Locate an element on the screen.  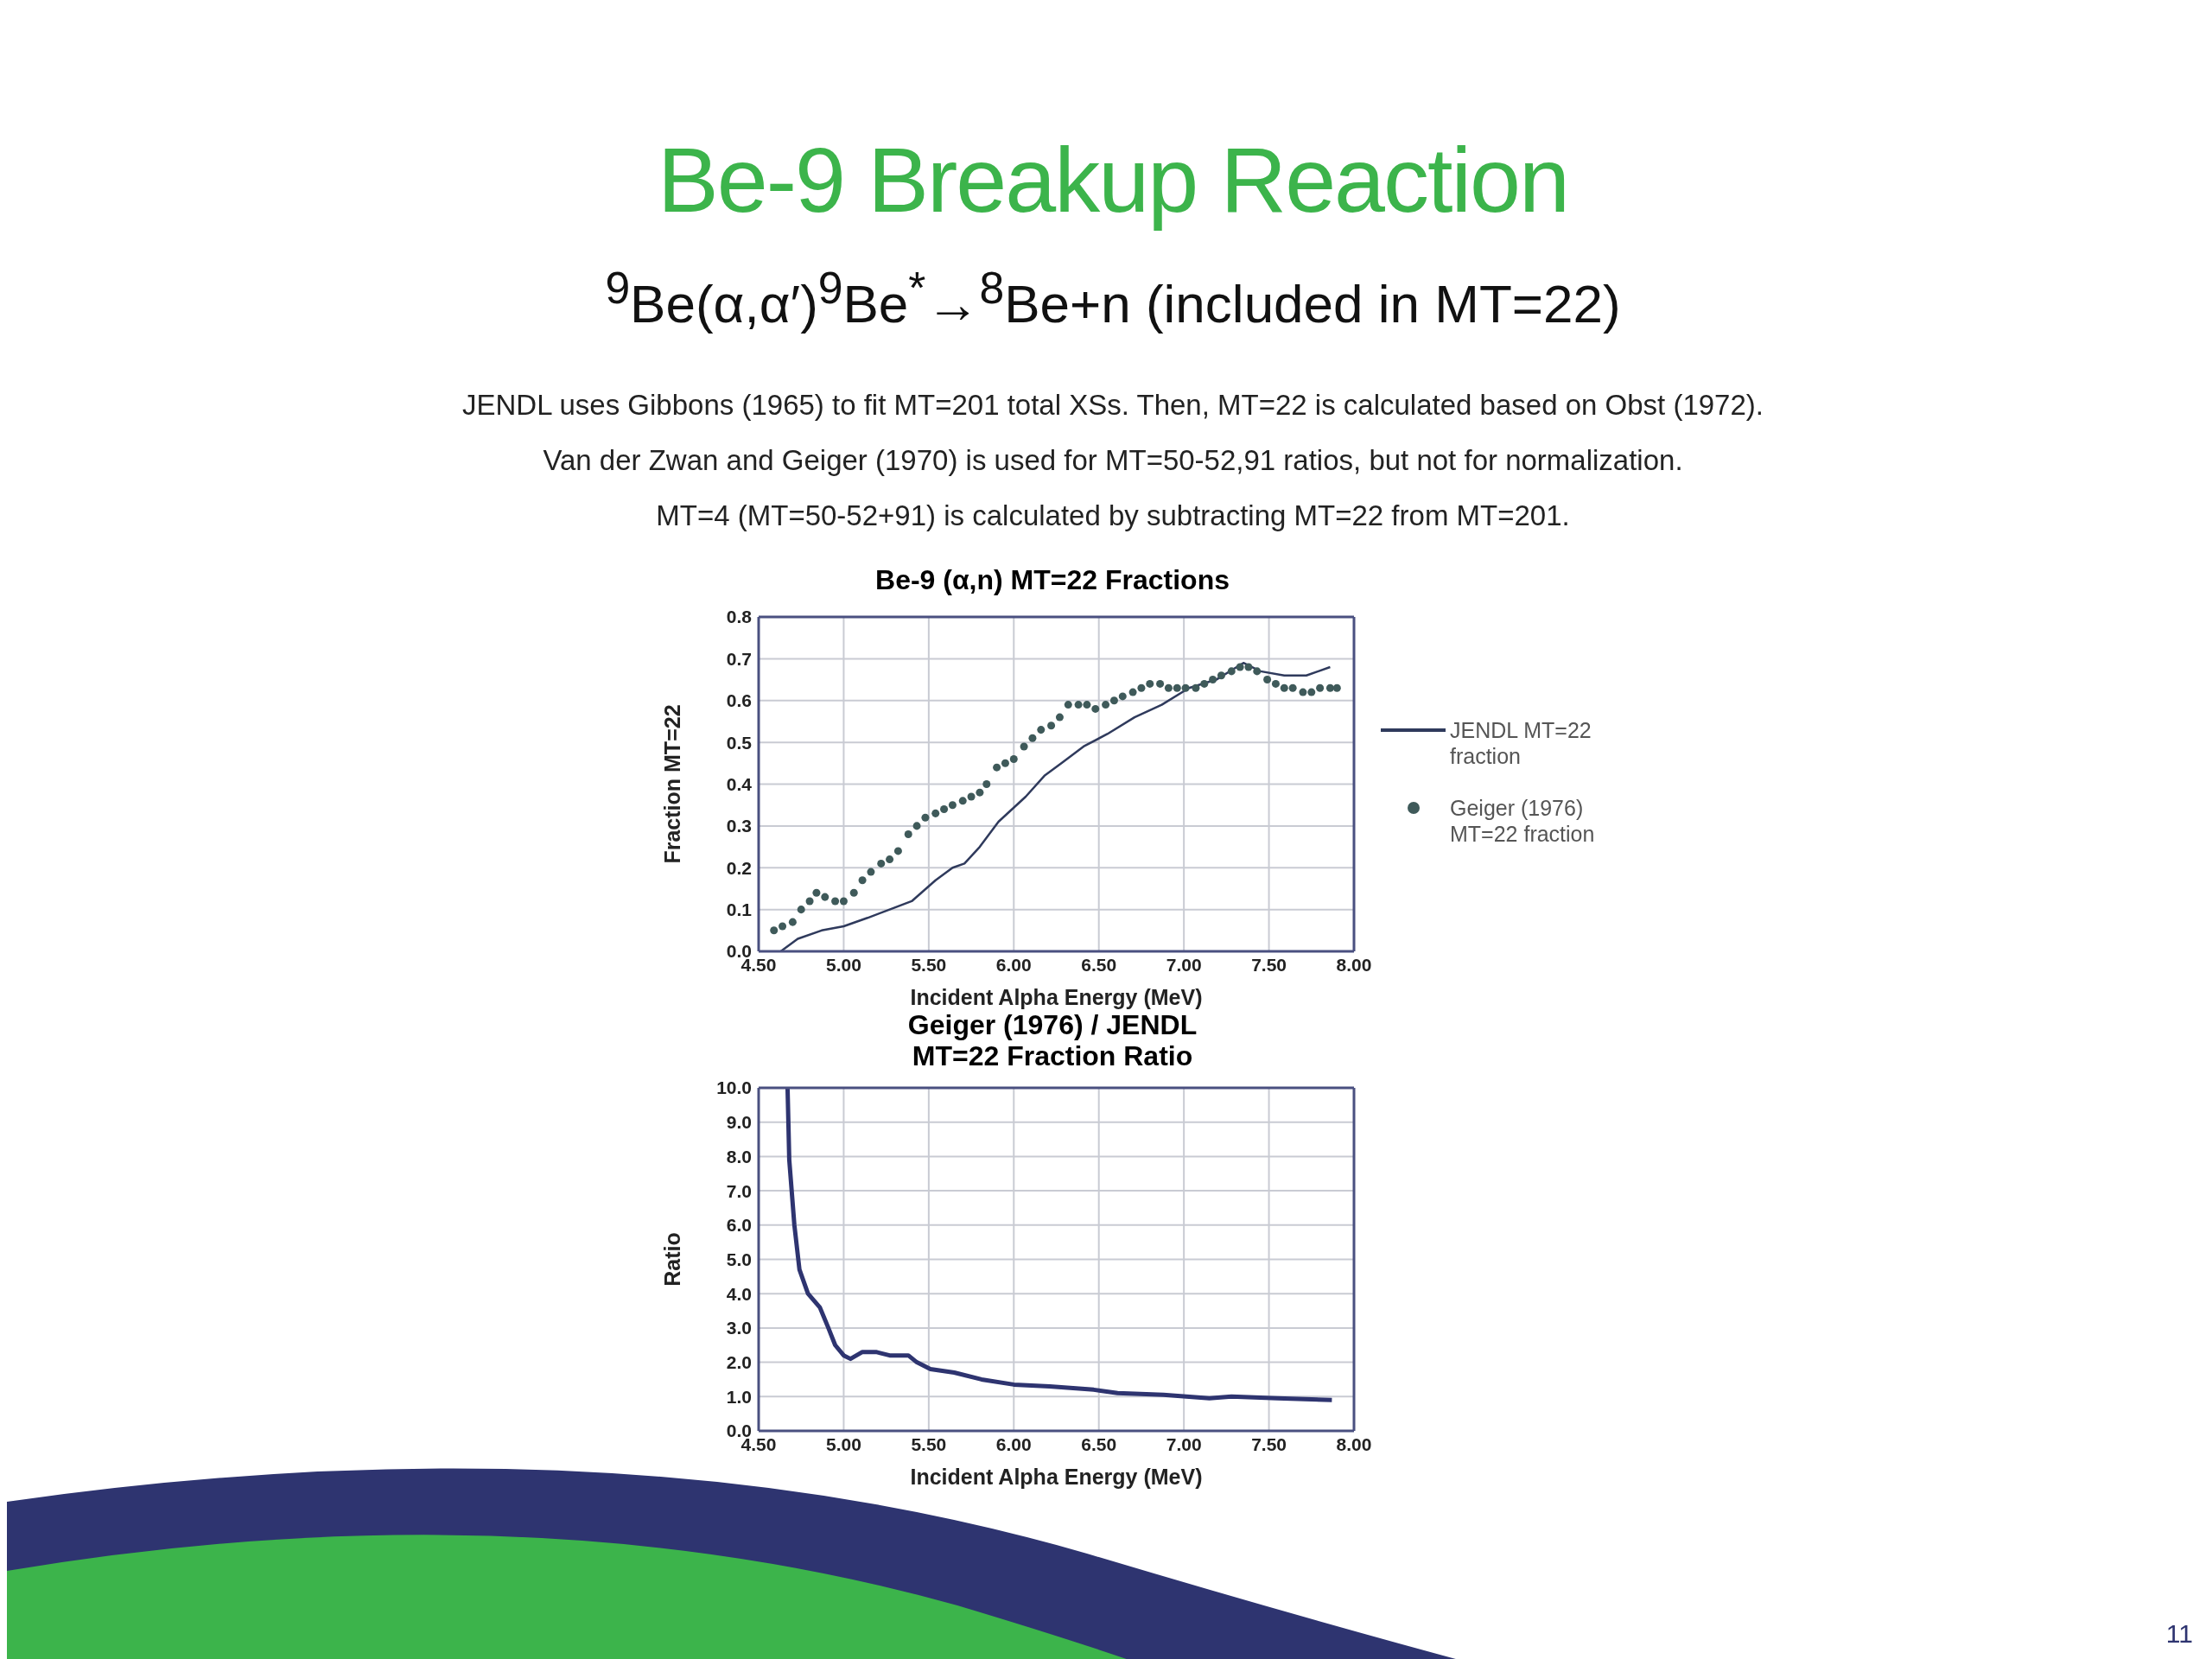
text: MT=4 (MT=50-52+91) is calculated by subtracting MT=22 from MT=201. is located at coordinates (1113, 515).